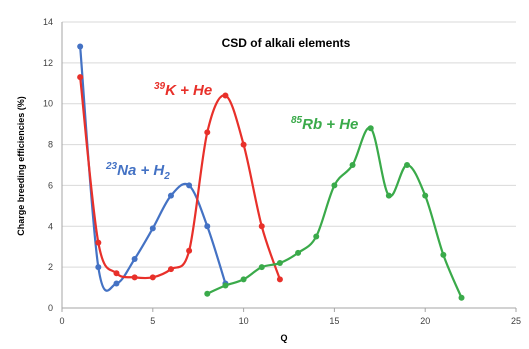 The height and width of the screenshot is (349, 529). What do you see at coordinates (283, 338) in the screenshot?
I see `x-axis-title: Q` at bounding box center [283, 338].